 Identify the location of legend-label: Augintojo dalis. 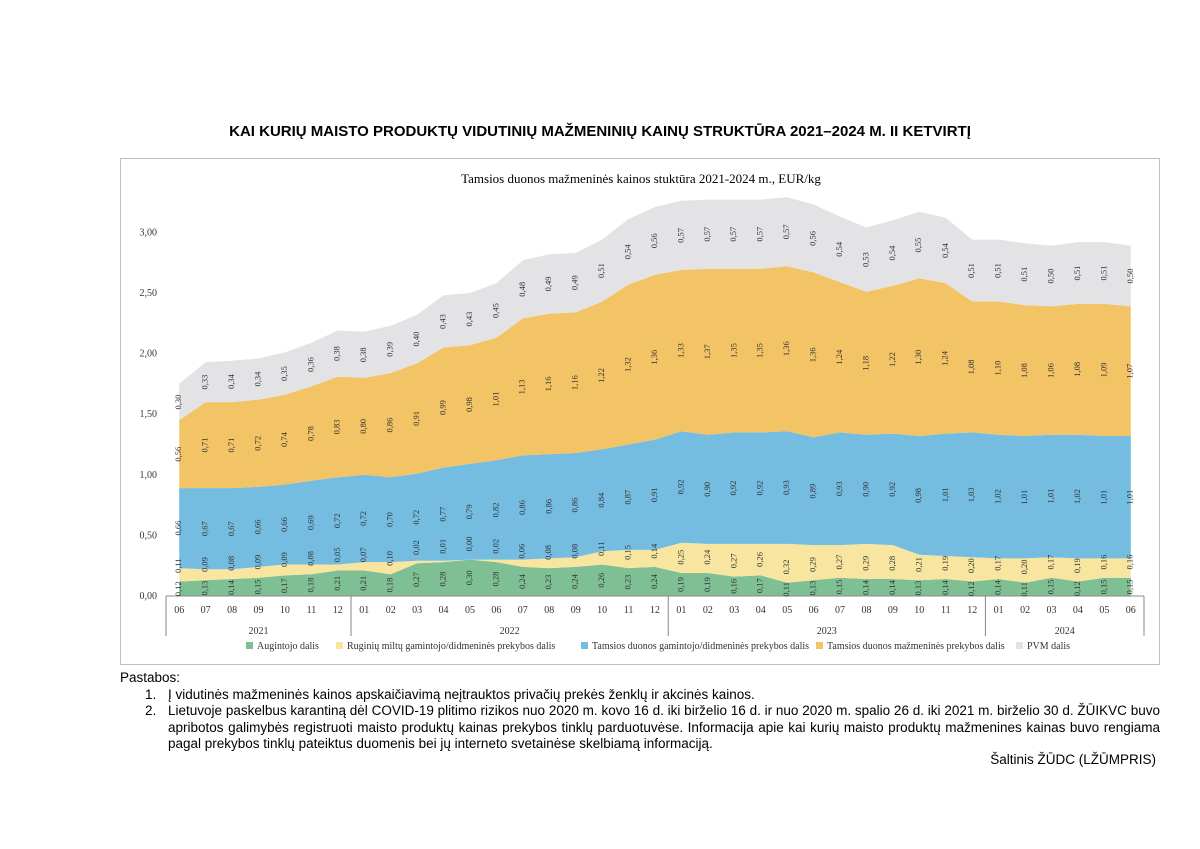
(288, 646).